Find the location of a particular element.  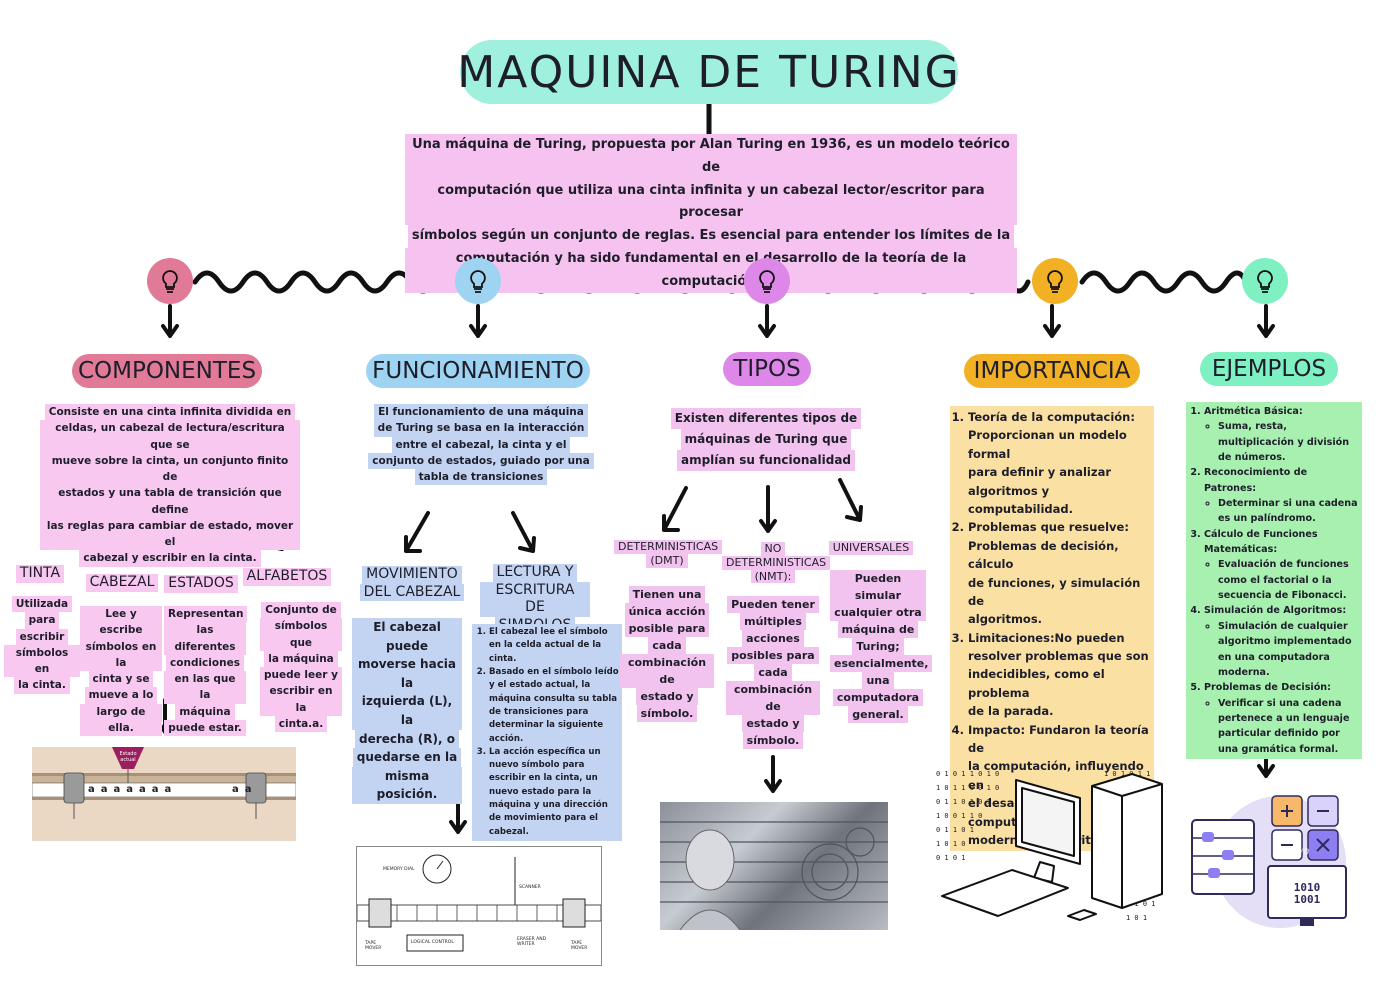

text-line: Pueden simular is located at coordinates (878, 587).